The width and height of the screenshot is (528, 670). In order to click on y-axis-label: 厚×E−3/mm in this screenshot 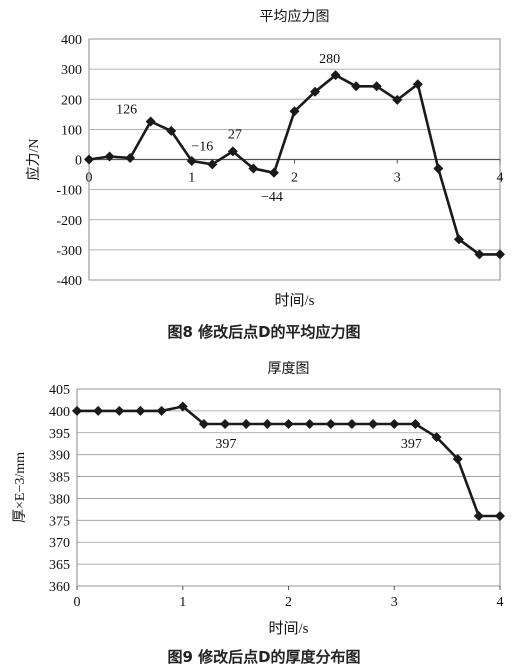, I will do `click(20, 487)`.